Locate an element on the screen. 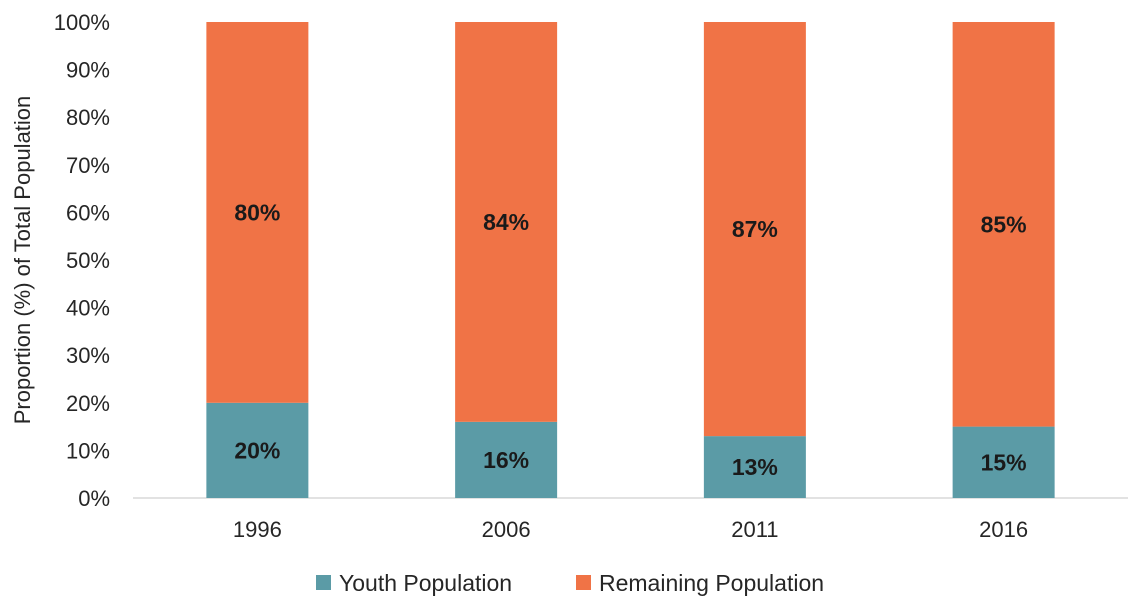 Image resolution: width=1140 pixels, height=599 pixels. x-axis-ticks: 1996 2006 2011 2016 is located at coordinates (630, 529).